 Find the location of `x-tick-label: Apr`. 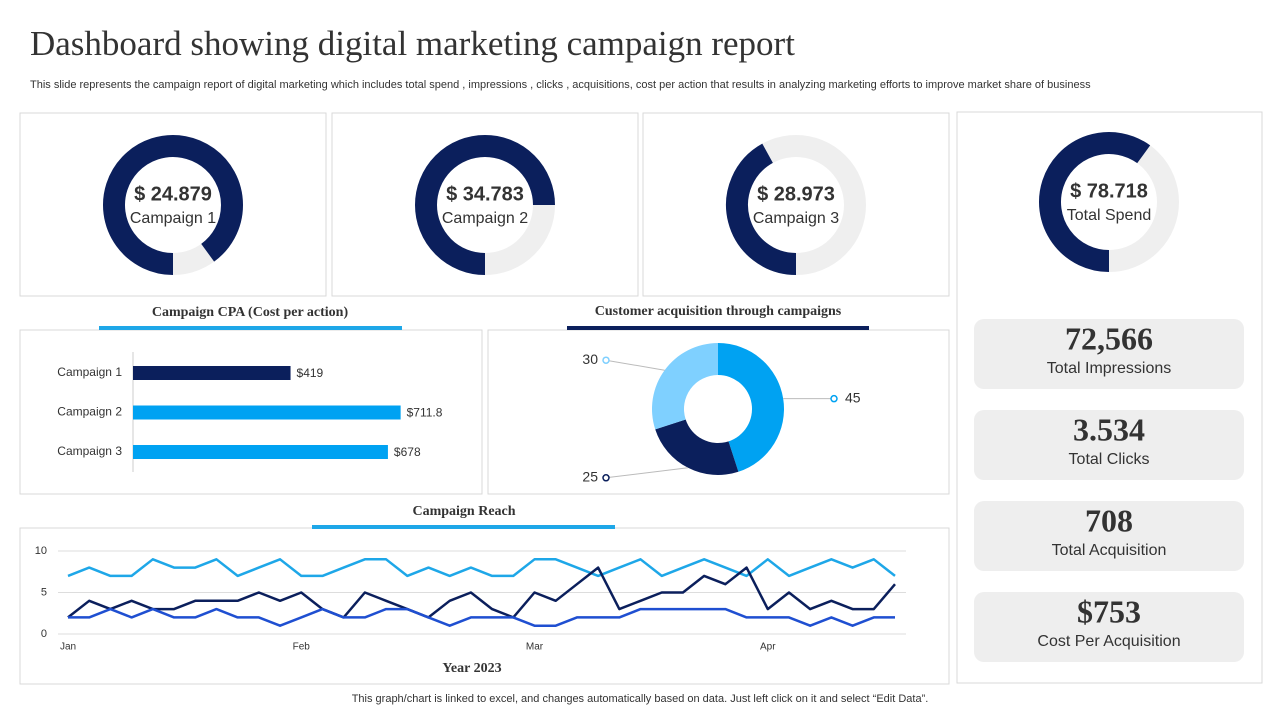

x-tick-label: Apr is located at coordinates (768, 647).